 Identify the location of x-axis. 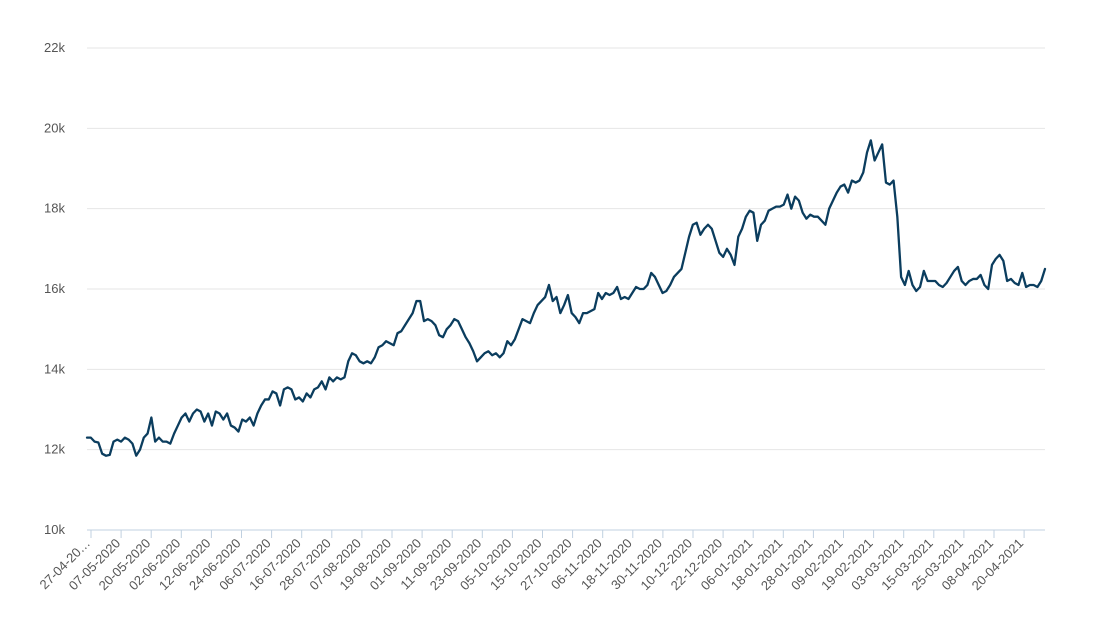
(566, 533).